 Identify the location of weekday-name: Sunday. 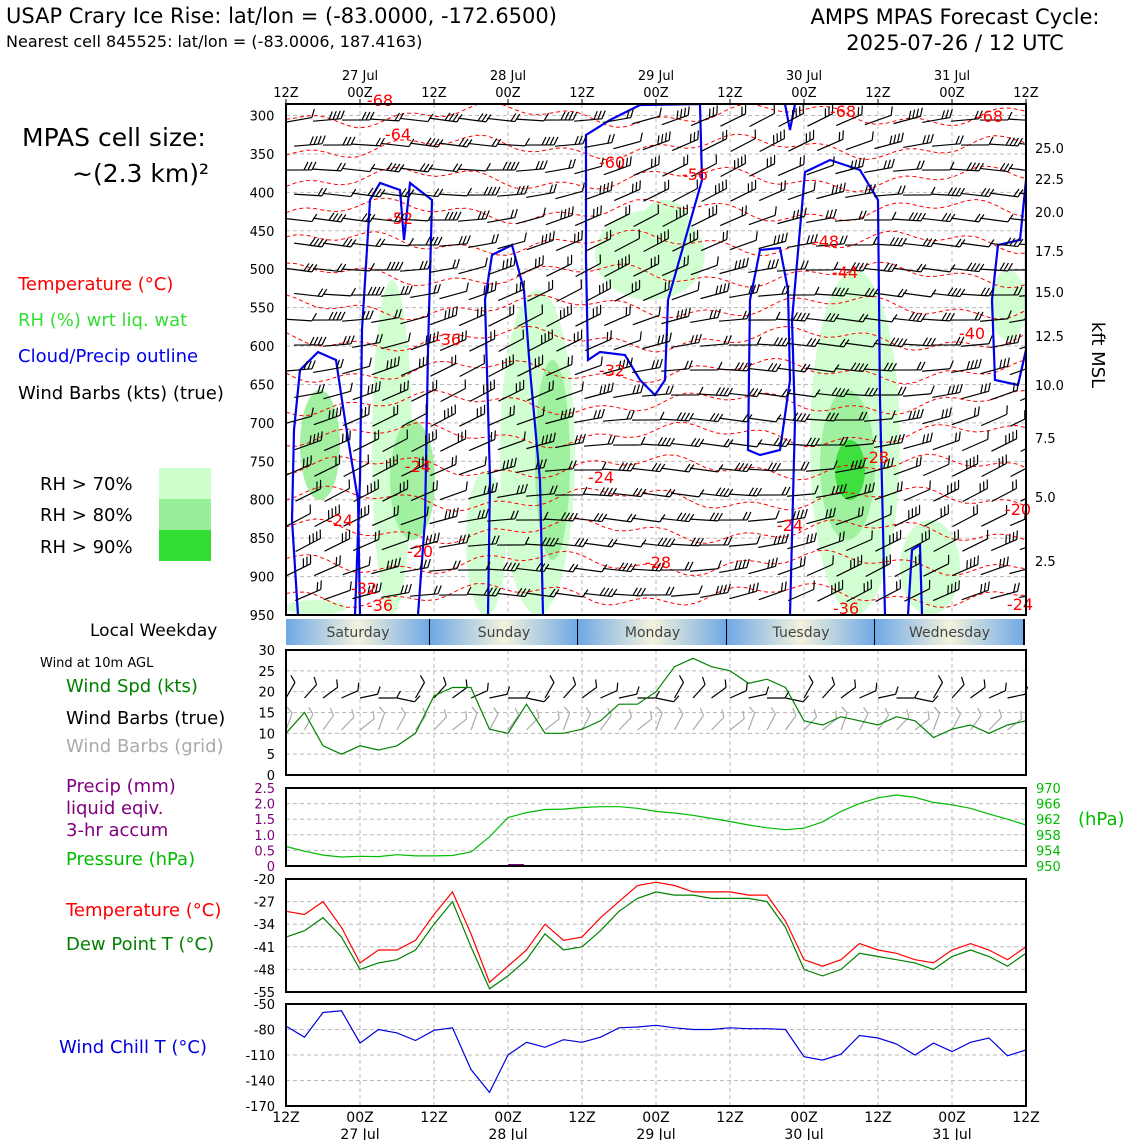
(504, 633).